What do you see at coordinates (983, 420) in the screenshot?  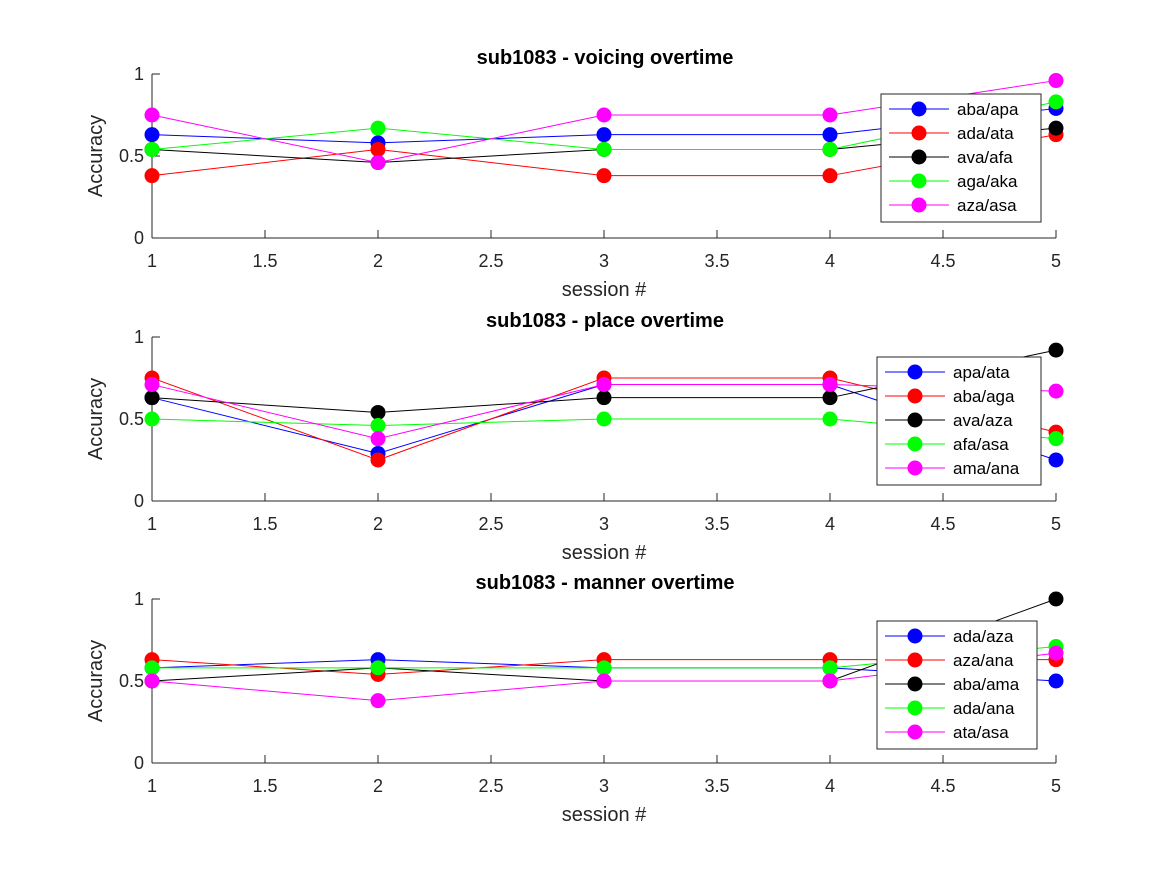 I see `legend-label: ava/aza` at bounding box center [983, 420].